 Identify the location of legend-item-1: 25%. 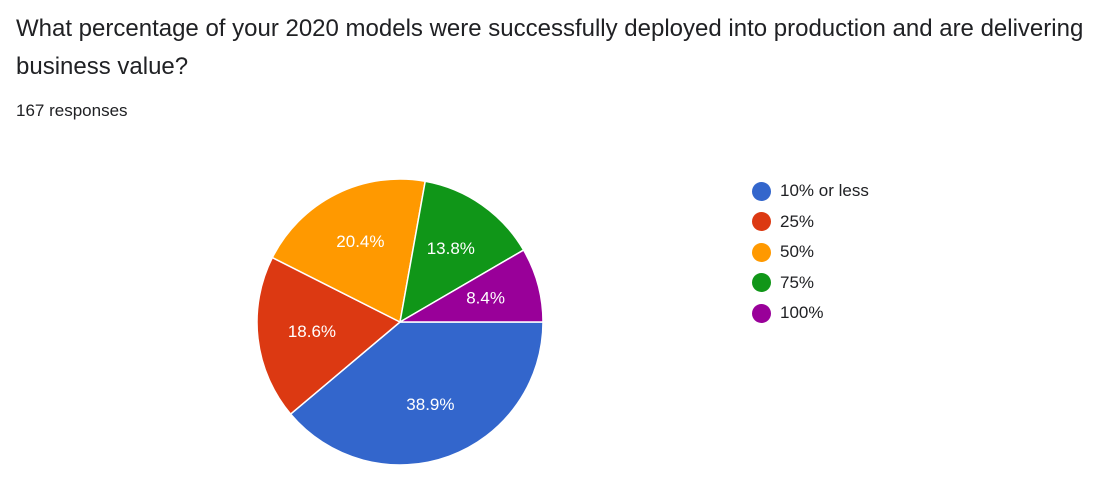
(810, 222).